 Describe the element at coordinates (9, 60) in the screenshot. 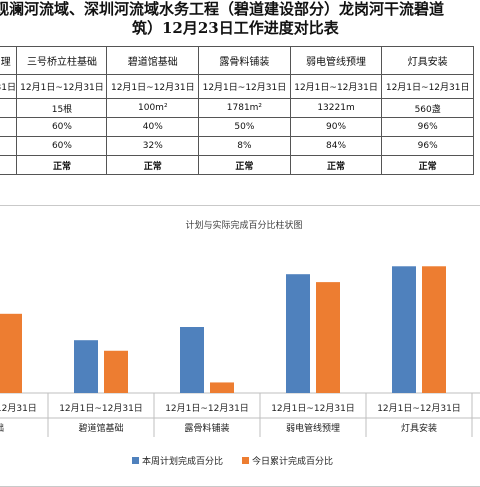

I see `table-cell: 理` at that location.